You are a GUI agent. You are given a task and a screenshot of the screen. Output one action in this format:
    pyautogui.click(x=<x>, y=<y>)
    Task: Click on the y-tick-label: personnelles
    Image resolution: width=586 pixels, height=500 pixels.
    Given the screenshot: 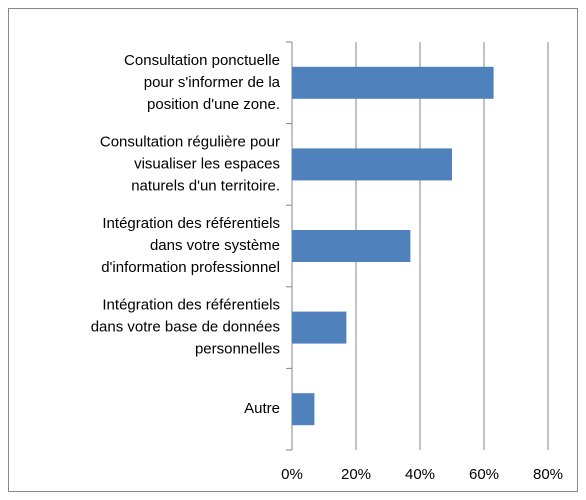 What is the action you would take?
    pyautogui.click(x=237, y=349)
    